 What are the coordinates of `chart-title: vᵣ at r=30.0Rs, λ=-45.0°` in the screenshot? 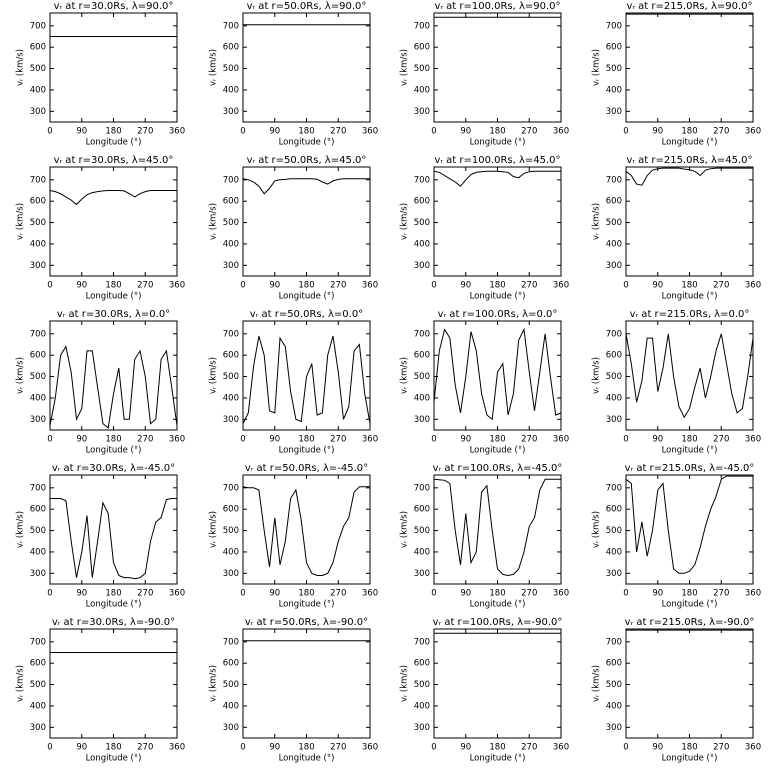 It's located at (113, 468).